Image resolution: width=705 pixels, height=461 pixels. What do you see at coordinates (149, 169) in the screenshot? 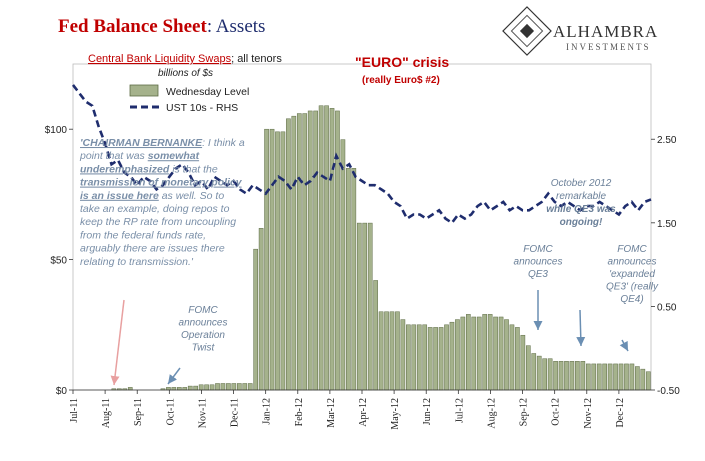
I see `quote-line: underemphasized is that the` at bounding box center [149, 169].